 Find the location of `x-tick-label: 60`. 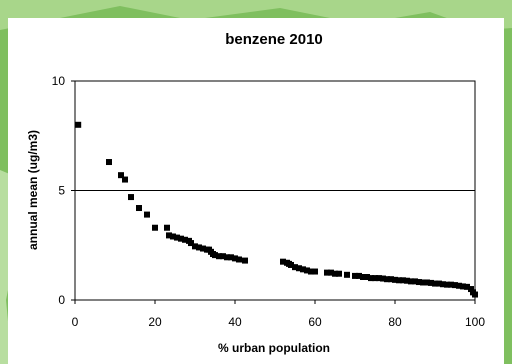

x-tick-label: 60 is located at coordinates (315, 322).